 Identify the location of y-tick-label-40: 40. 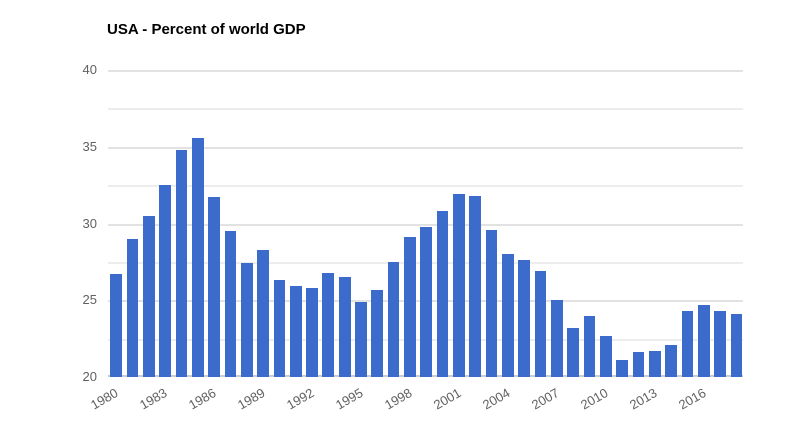
(89, 69).